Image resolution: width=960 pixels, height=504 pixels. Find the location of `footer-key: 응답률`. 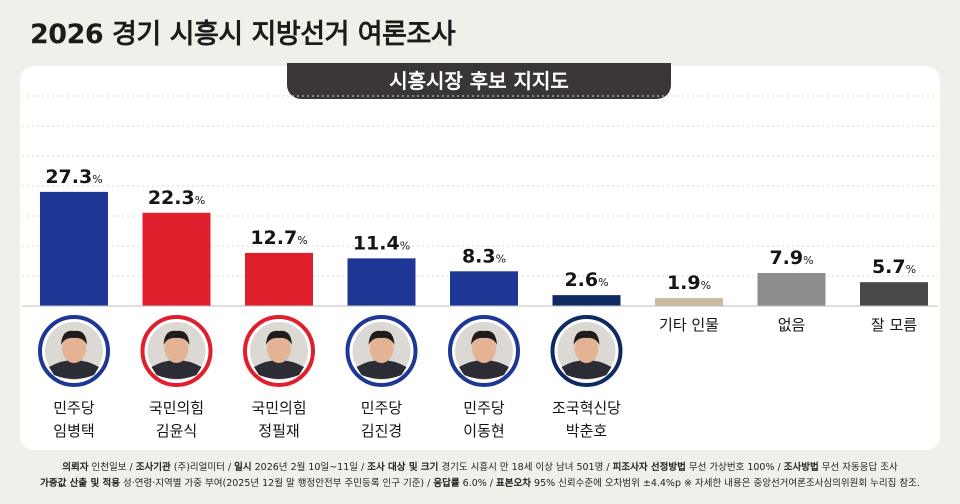

footer-key: 응답률 is located at coordinates (446, 483).